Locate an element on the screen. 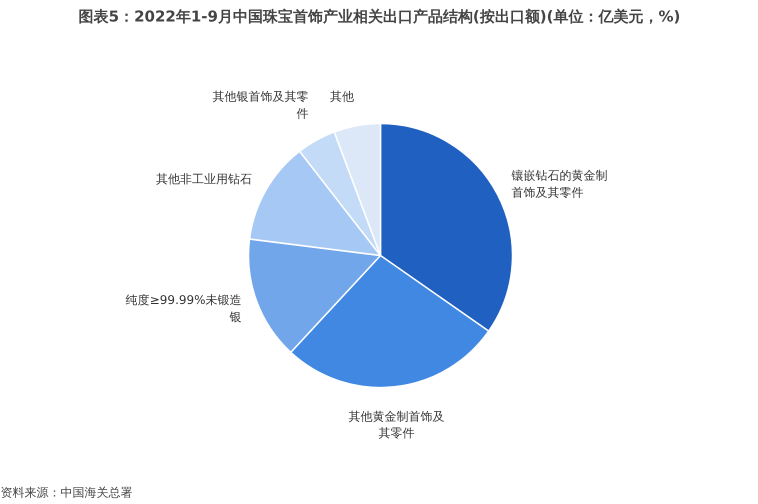 The height and width of the screenshot is (504, 758). slice-label: 其他非工业用钻石 is located at coordinates (204, 179).